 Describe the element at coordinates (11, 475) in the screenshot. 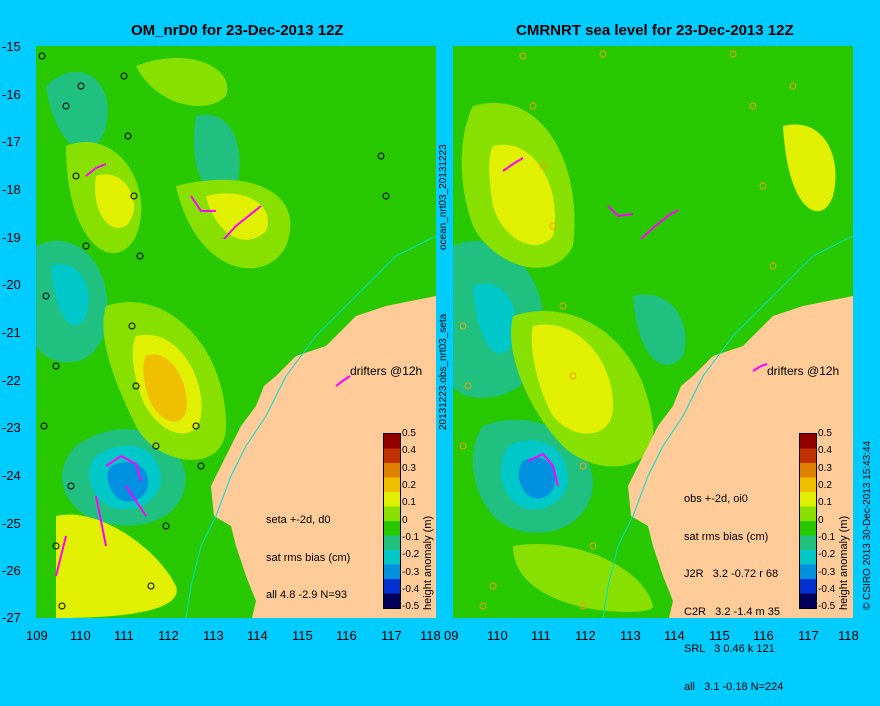

I see `lat-tick: -24` at that location.